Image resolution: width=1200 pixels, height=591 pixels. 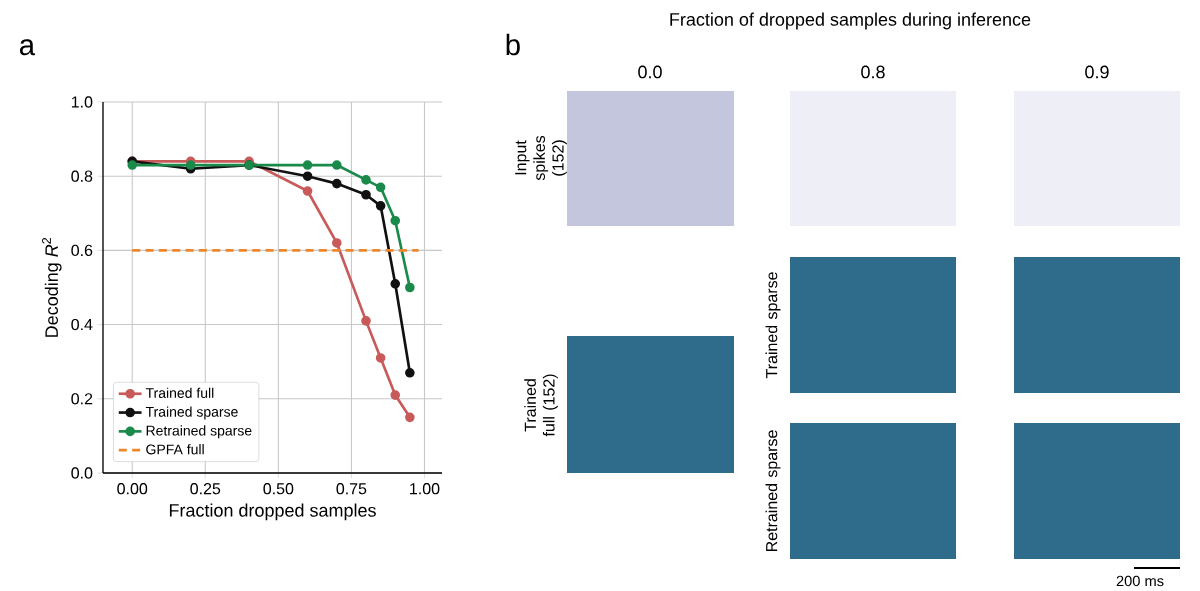 What do you see at coordinates (541, 158) in the screenshot?
I see `text: Input spikes (152)` at bounding box center [541, 158].